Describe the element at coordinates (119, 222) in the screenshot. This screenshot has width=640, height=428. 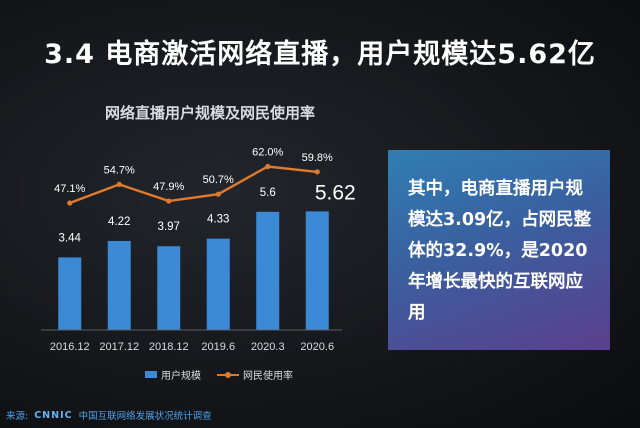
I see `bar-value-label-1: 4.22` at that location.